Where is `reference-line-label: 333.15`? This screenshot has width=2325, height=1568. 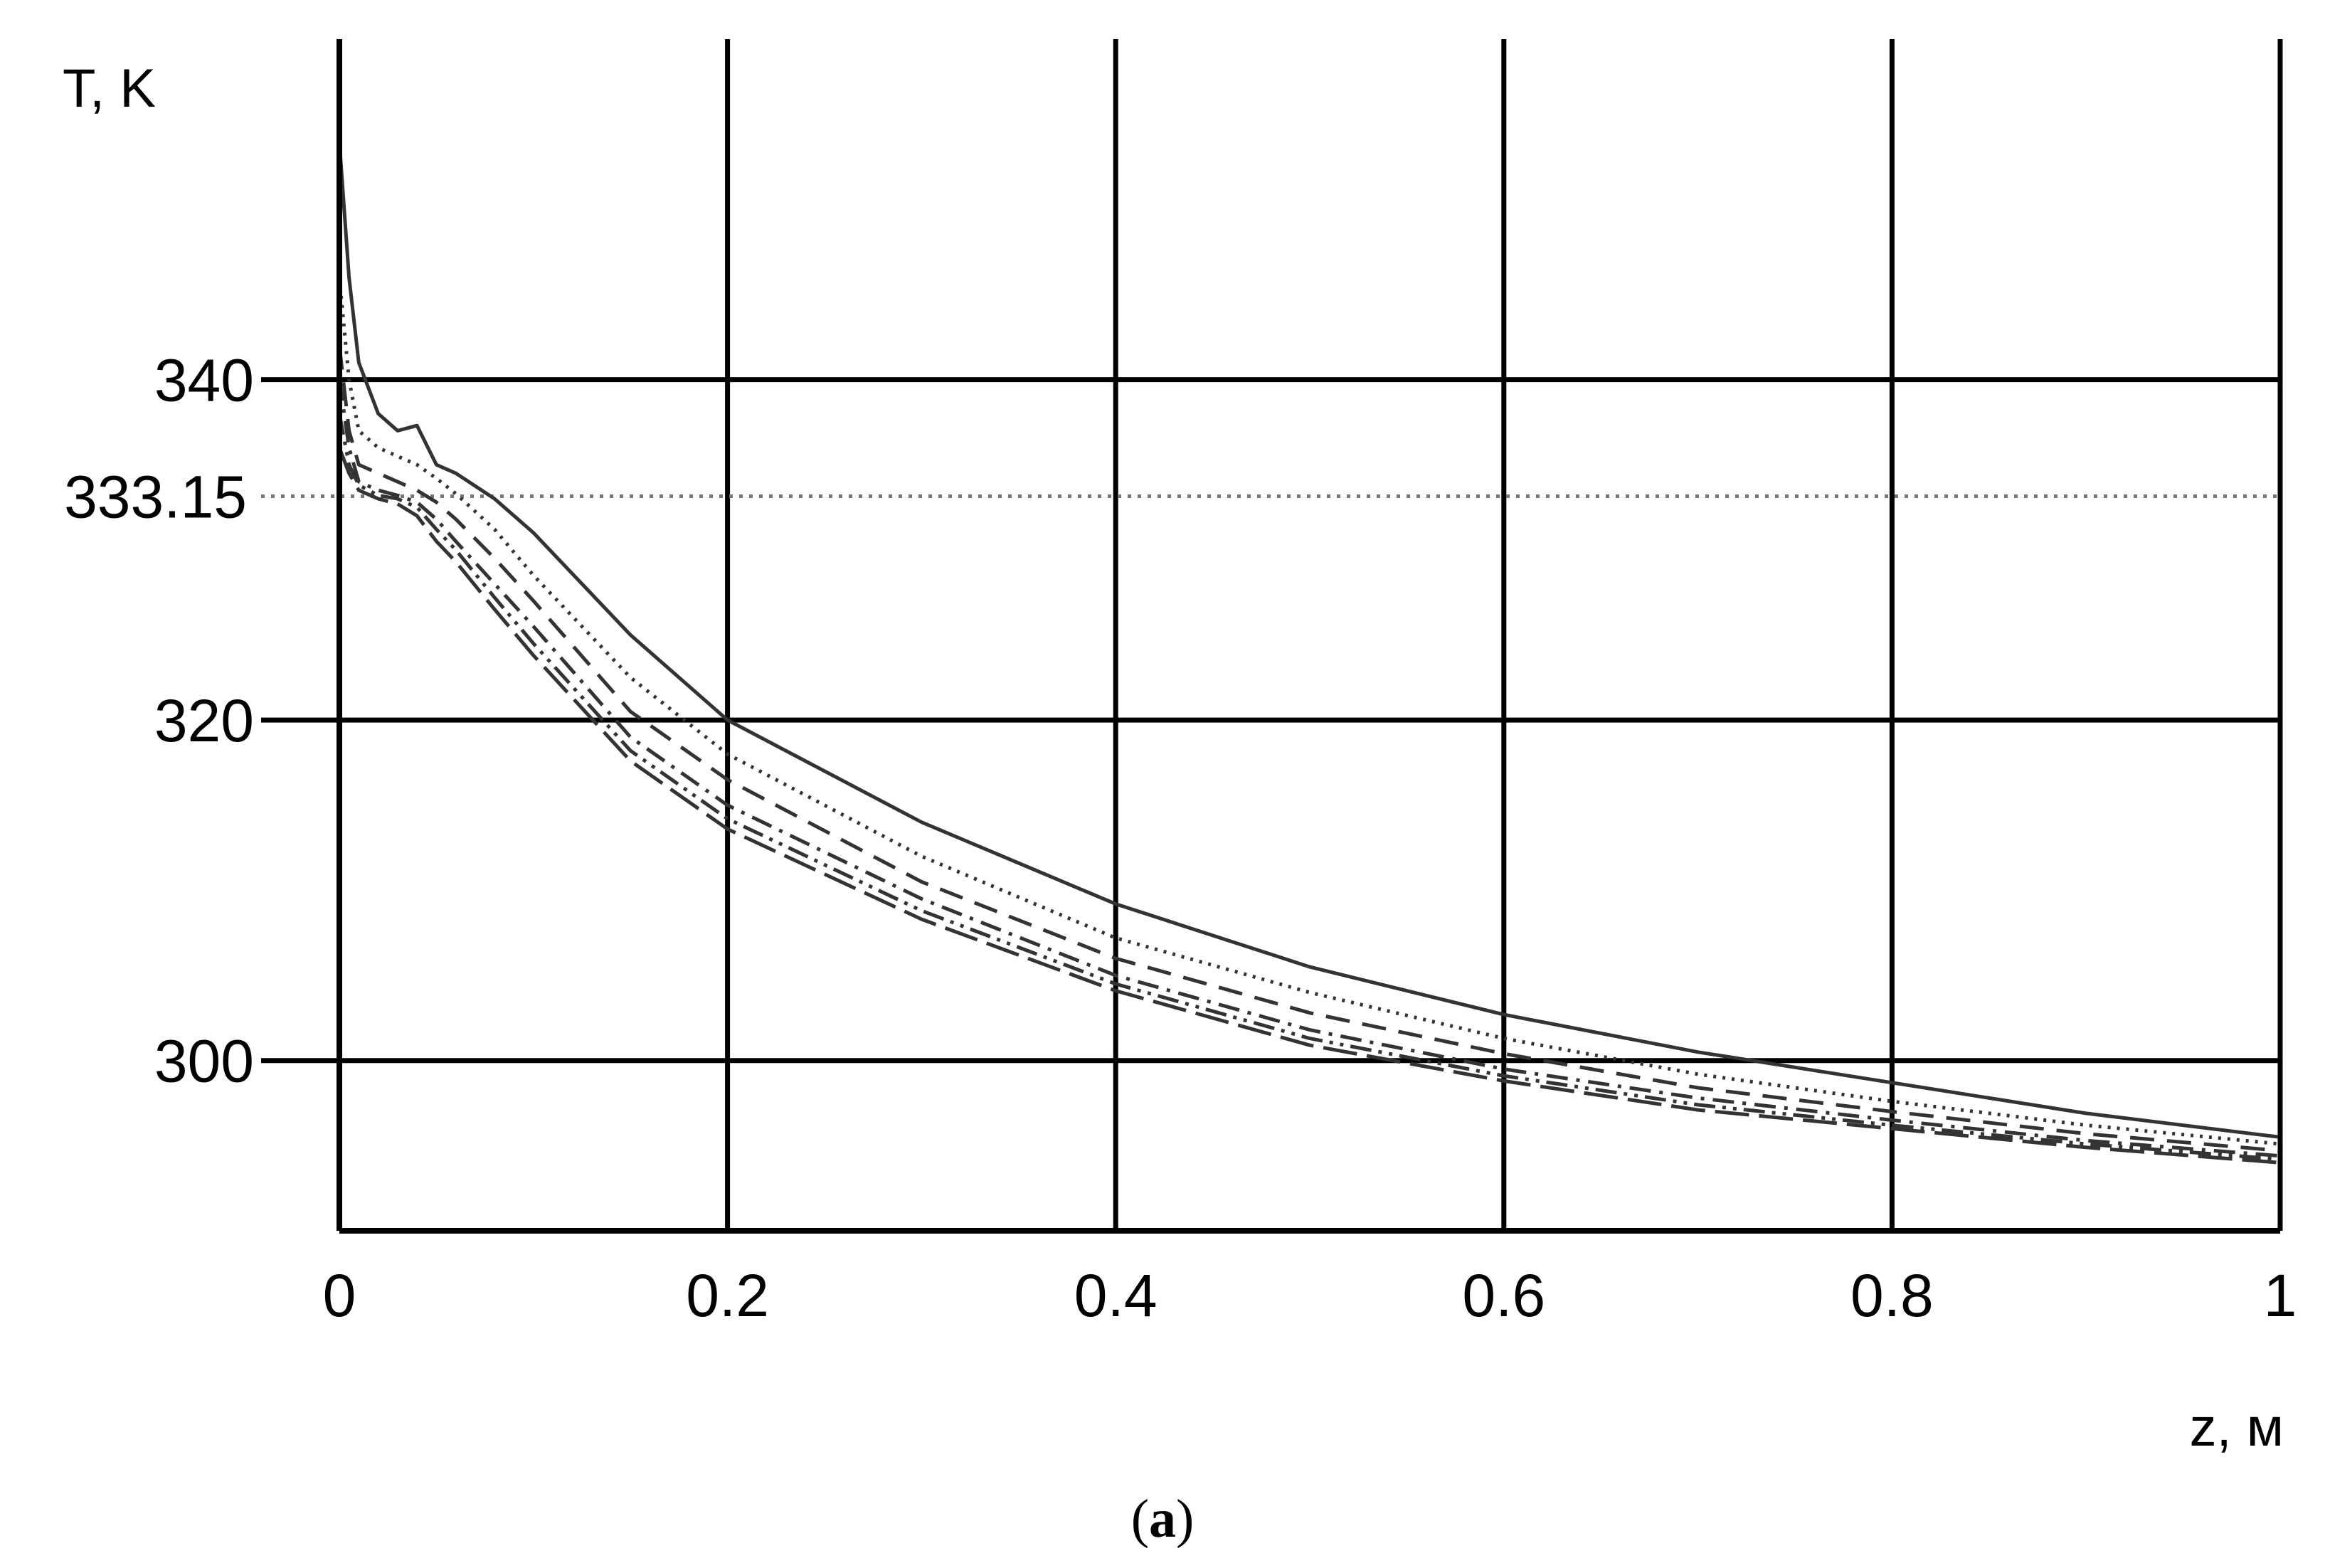 reference-line-label: 333.15 is located at coordinates (155, 497).